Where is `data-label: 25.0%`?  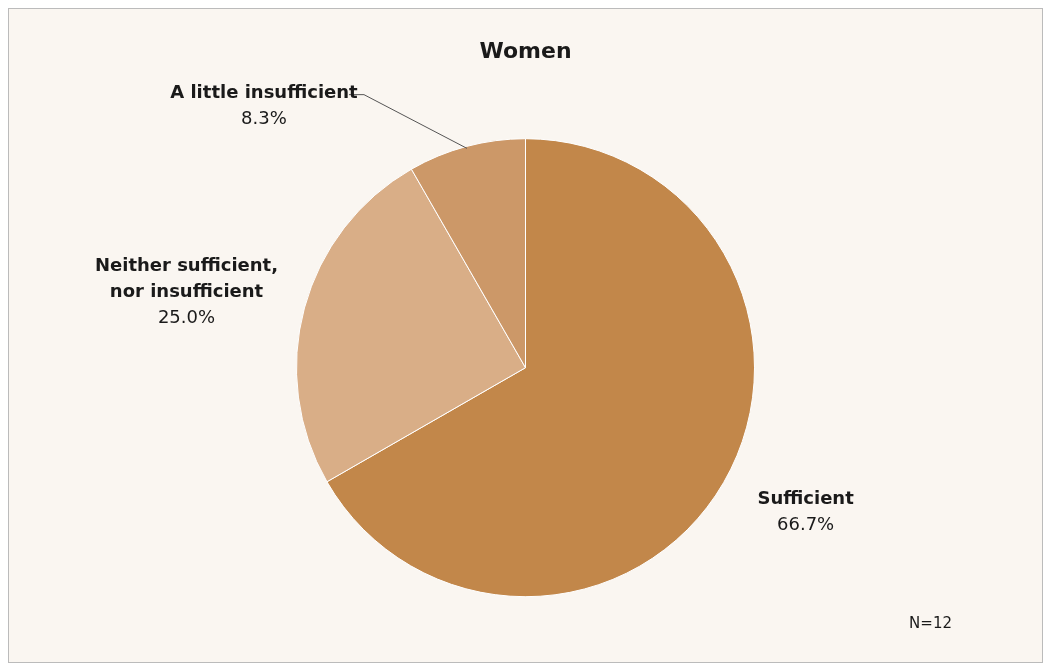 data-label: 25.0% is located at coordinates (186, 316).